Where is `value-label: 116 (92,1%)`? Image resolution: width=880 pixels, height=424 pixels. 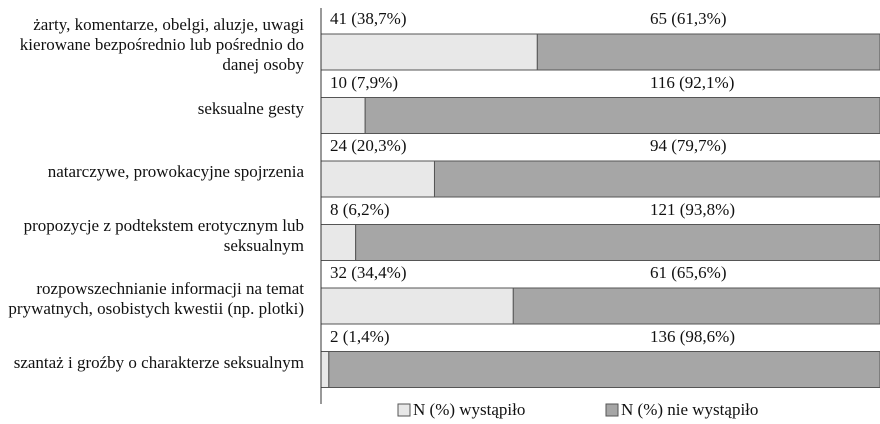 value-label: 116 (92,1%) is located at coordinates (692, 82).